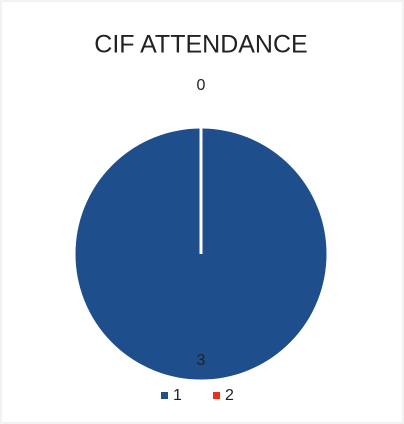 Image resolution: width=404 pixels, height=424 pixels. Describe the element at coordinates (200, 45) in the screenshot. I see `chart-title: CIF ATTENDANCE` at that location.